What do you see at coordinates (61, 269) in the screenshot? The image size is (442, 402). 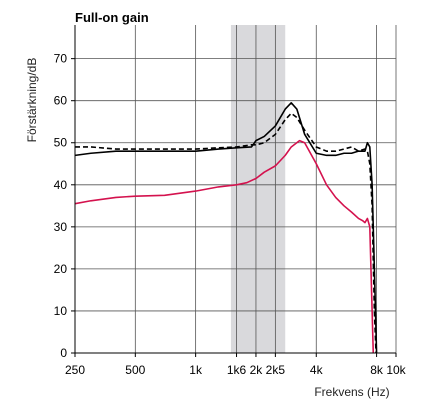 I see `y-tick-label-20: 20` at bounding box center [61, 269].